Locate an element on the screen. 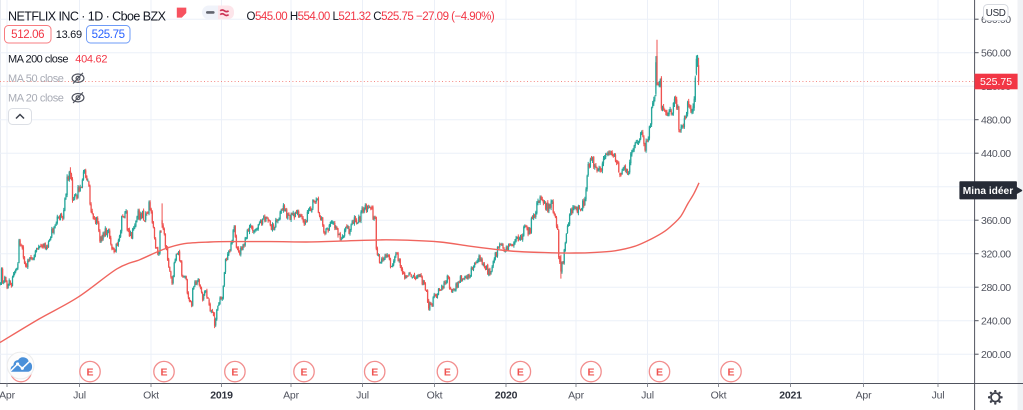 The height and width of the screenshot is (410, 1023). svg-text: Mina idéer is located at coordinates (988, 191).